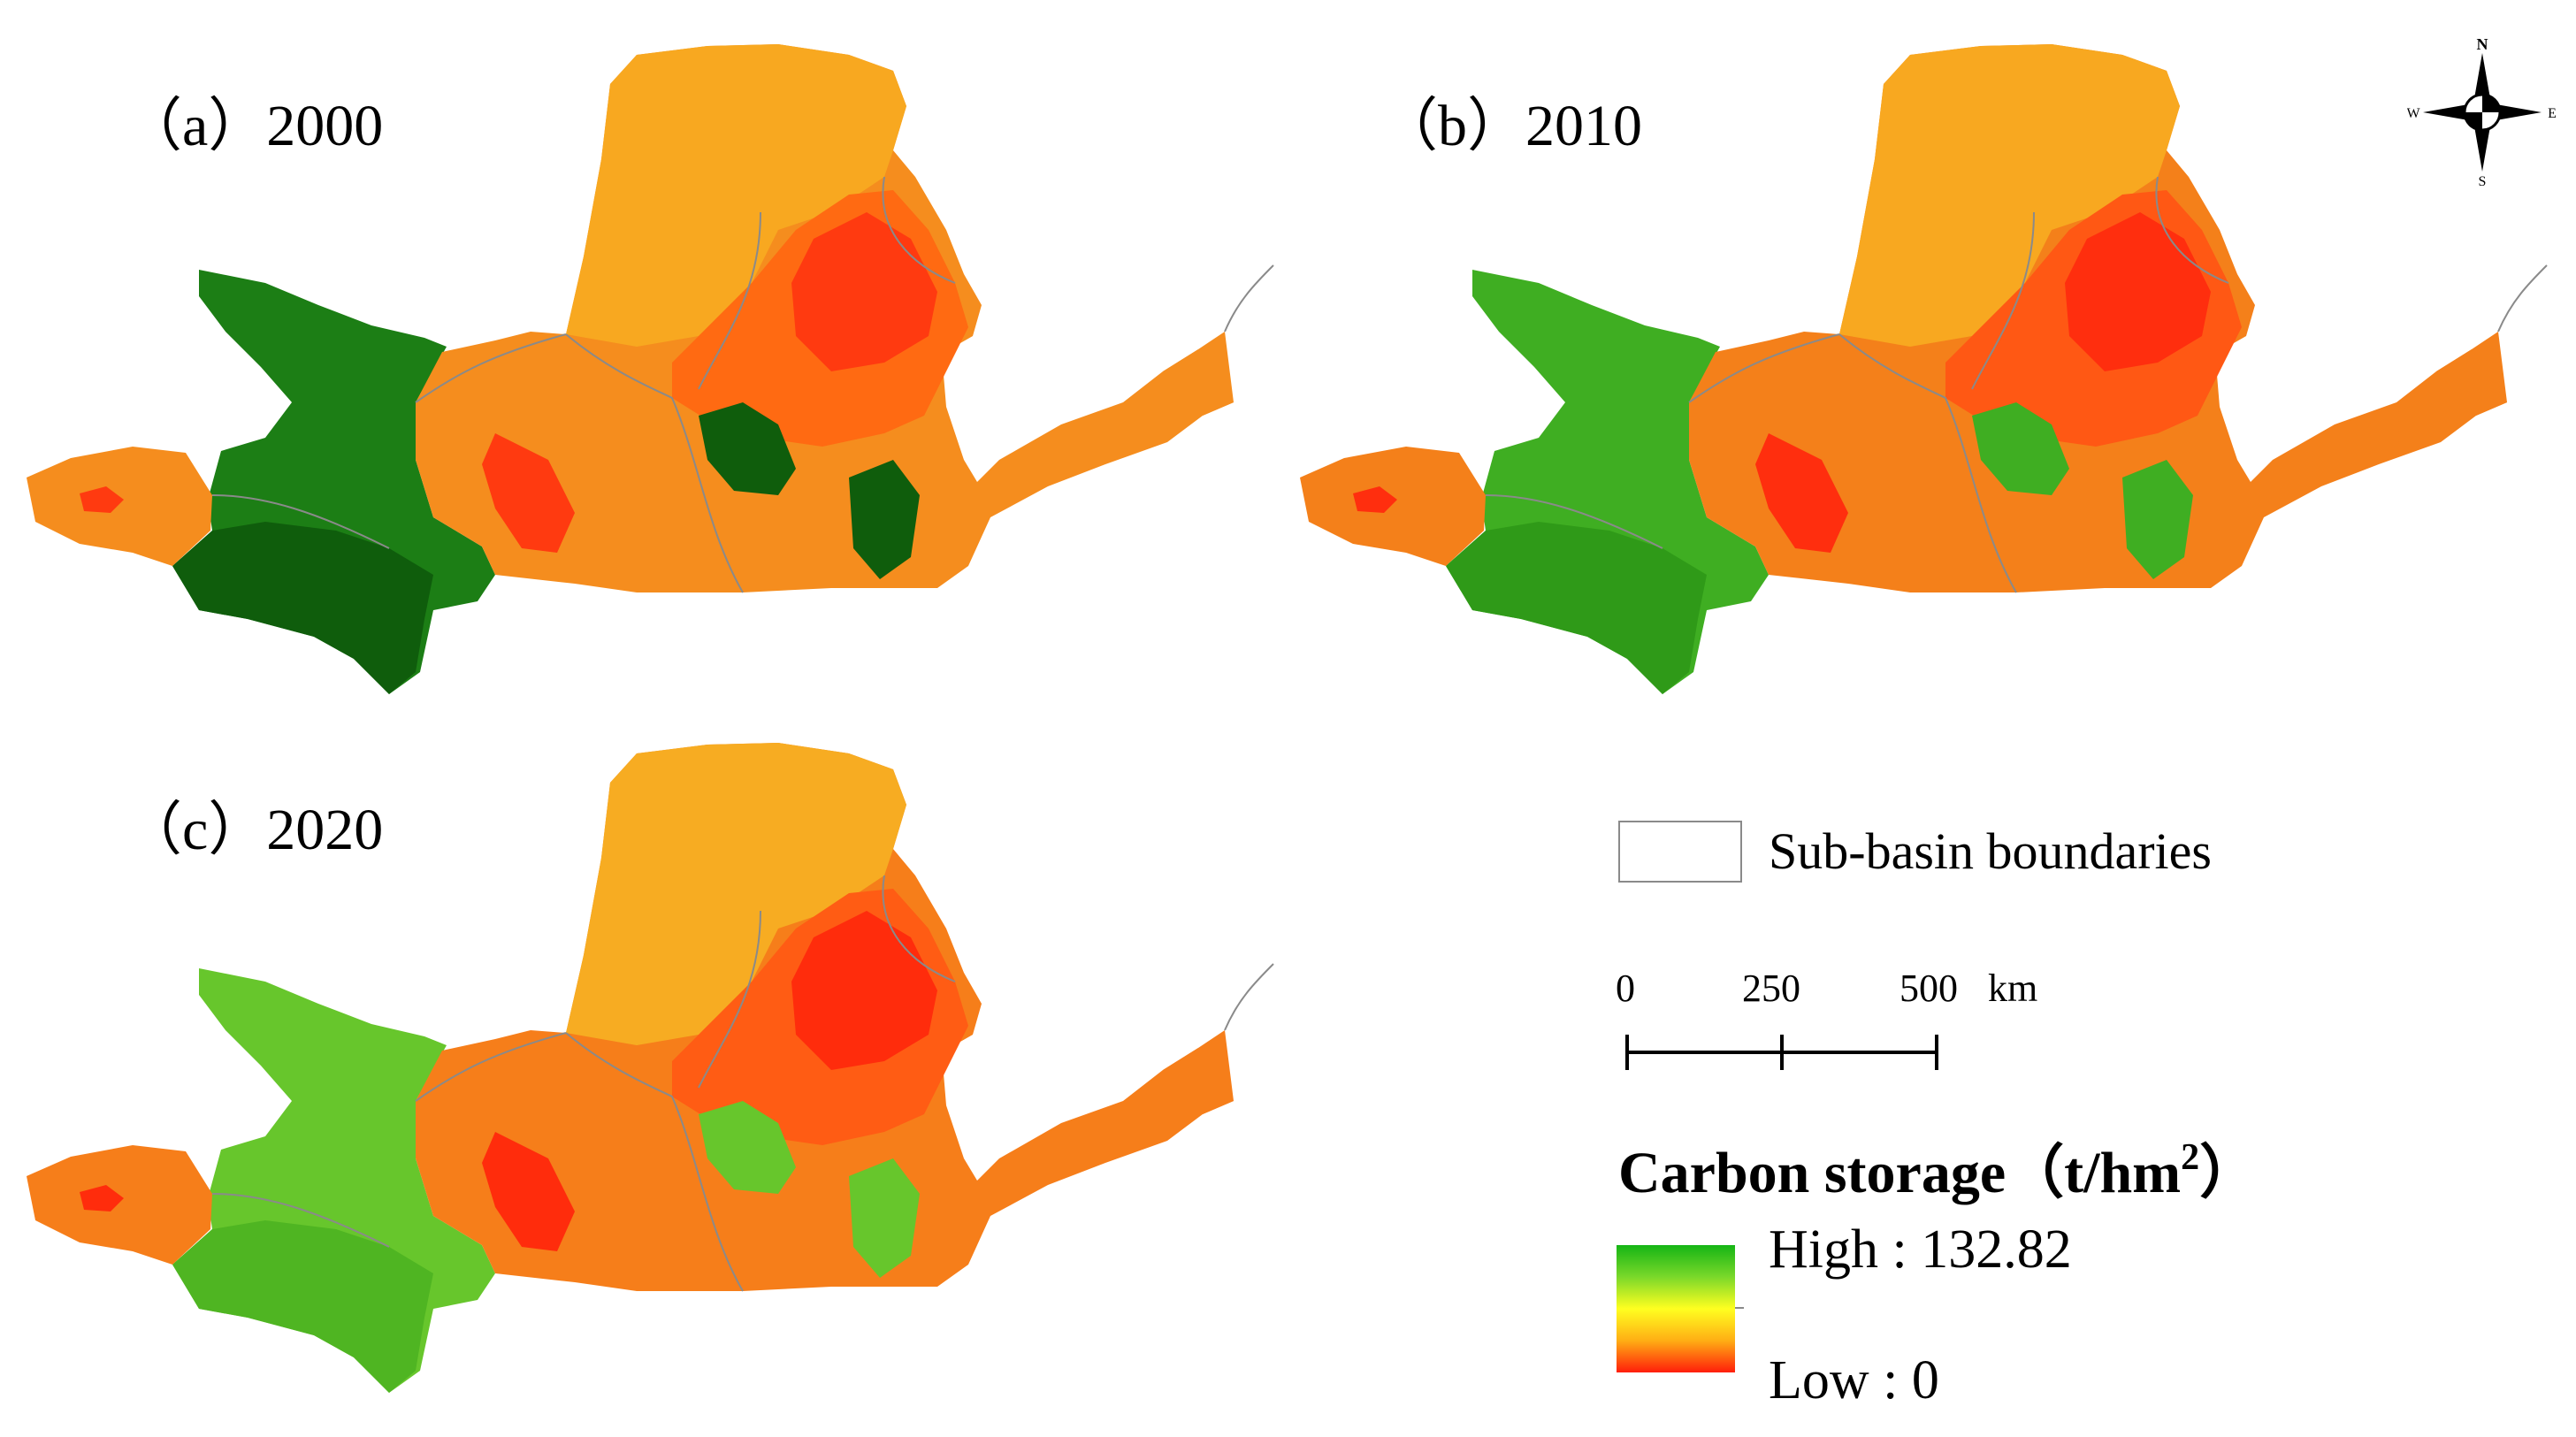  Describe the element at coordinates (1739, 1308) in the screenshot. I see `gradient-tick` at that location.